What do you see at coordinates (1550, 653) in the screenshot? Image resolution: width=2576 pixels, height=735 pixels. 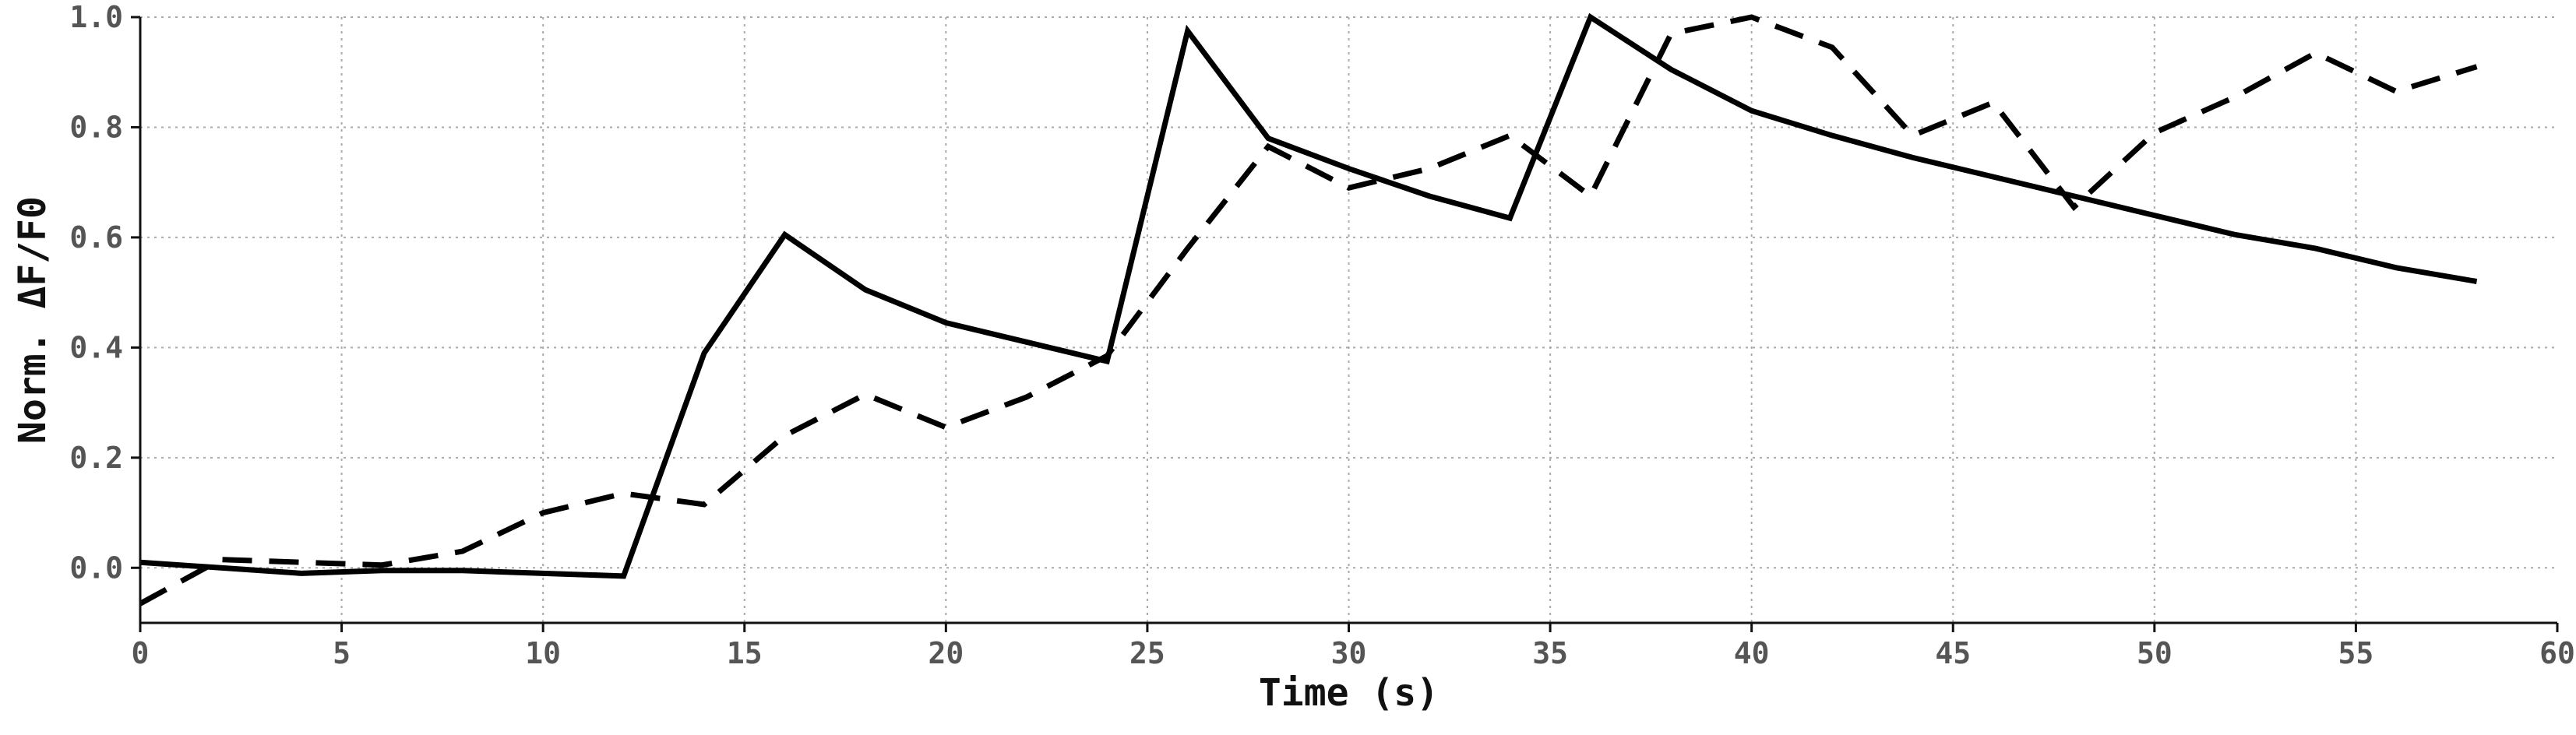 I see `x-tick-label: 35` at bounding box center [1550, 653].